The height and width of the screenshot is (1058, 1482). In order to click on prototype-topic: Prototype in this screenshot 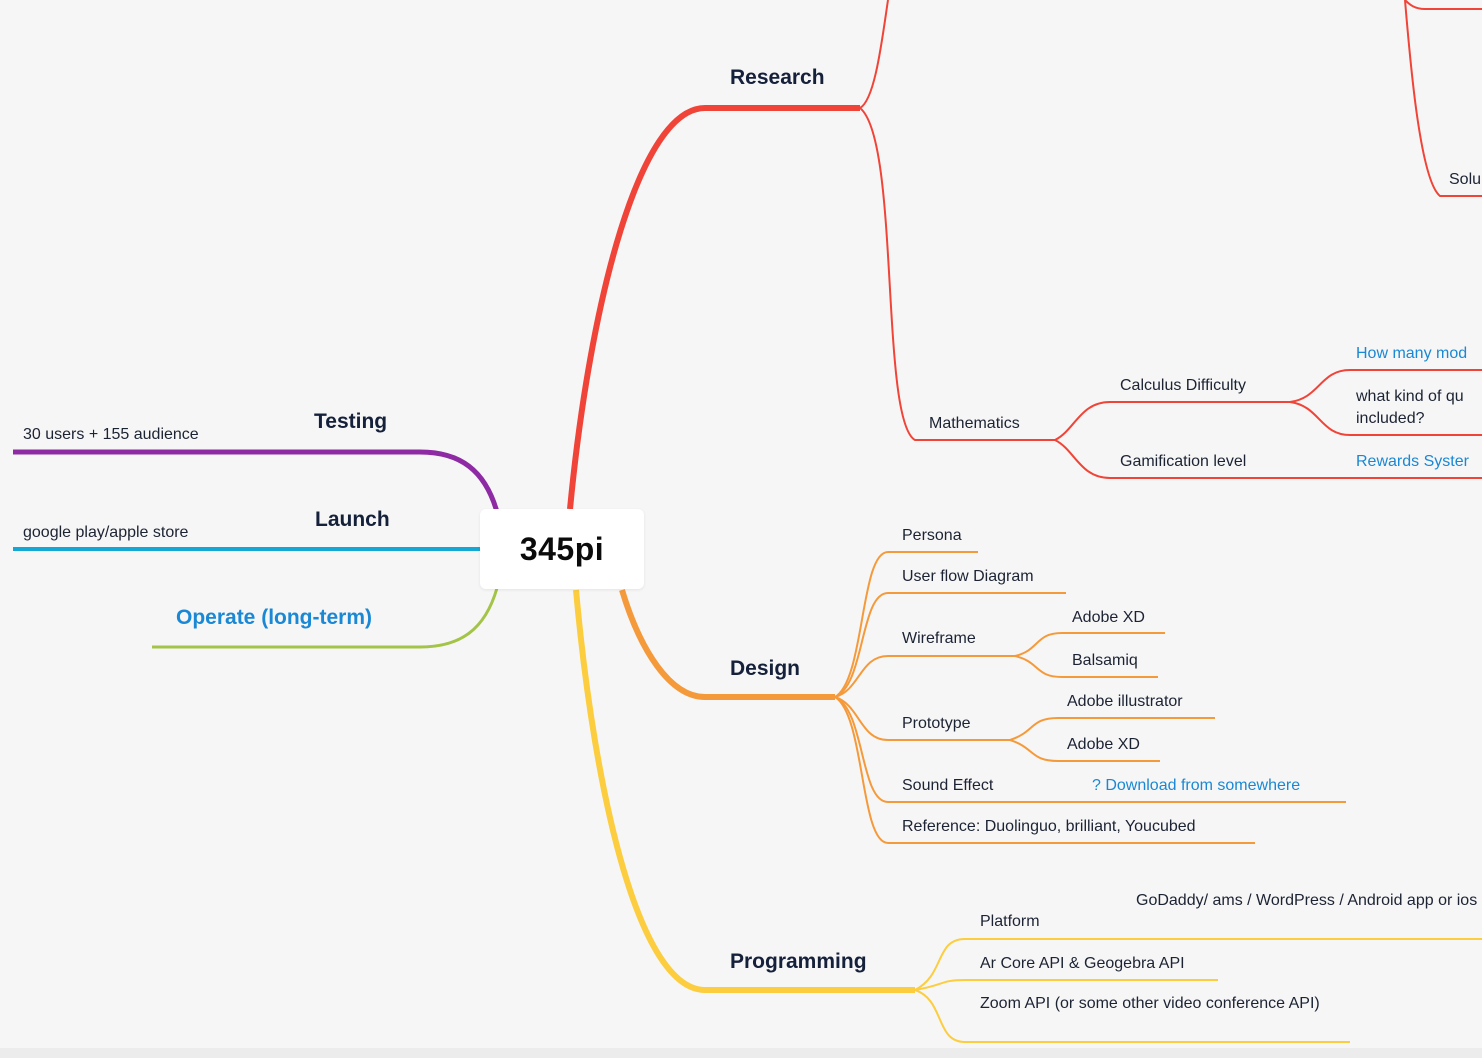, I will do `click(936, 723)`.